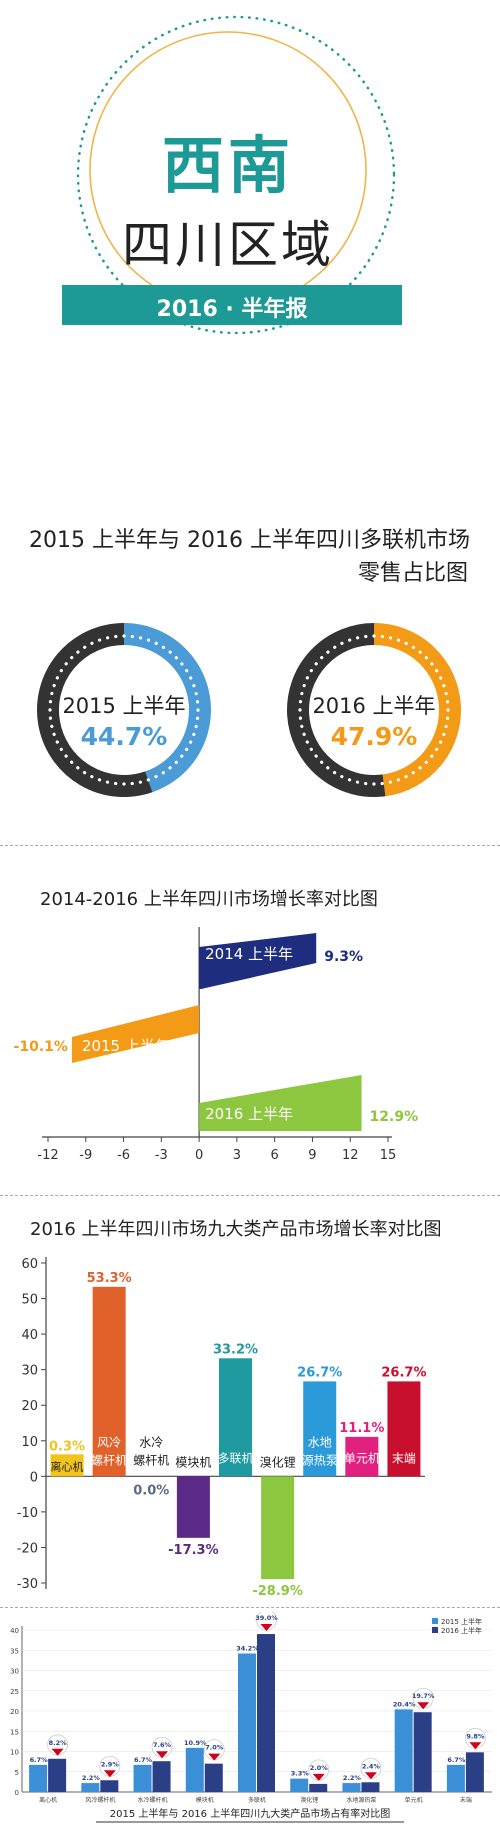  Describe the element at coordinates (14, 1753) in the screenshot. I see `share-y-tick-label: 10` at that location.